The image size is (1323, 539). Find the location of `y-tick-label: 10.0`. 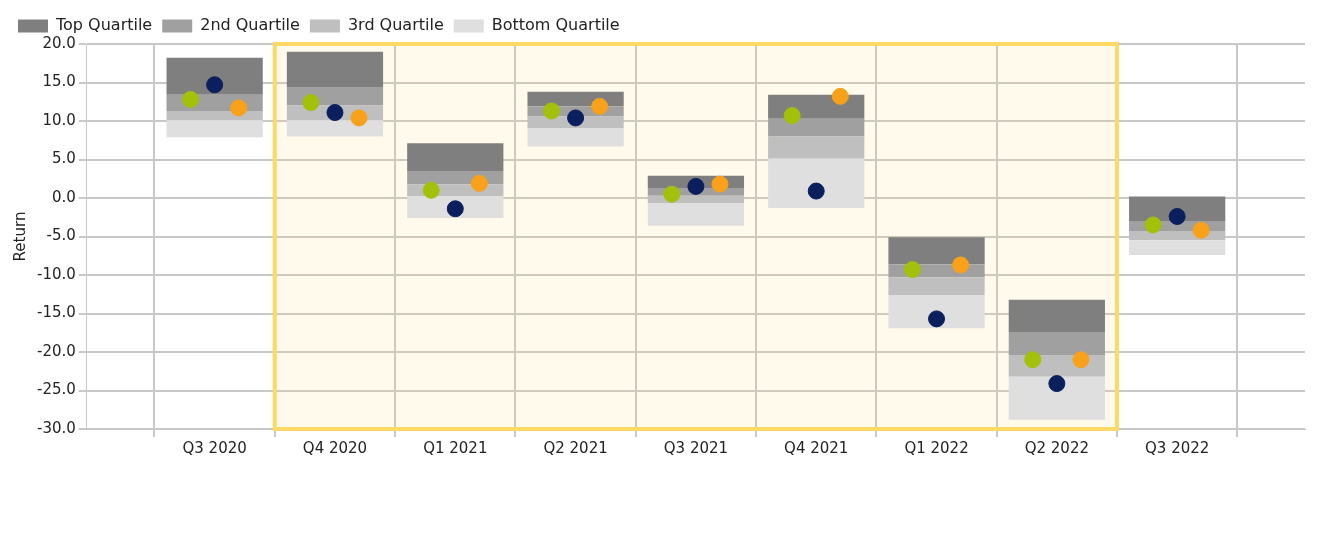

y-tick-label: 10.0 is located at coordinates (59, 119).